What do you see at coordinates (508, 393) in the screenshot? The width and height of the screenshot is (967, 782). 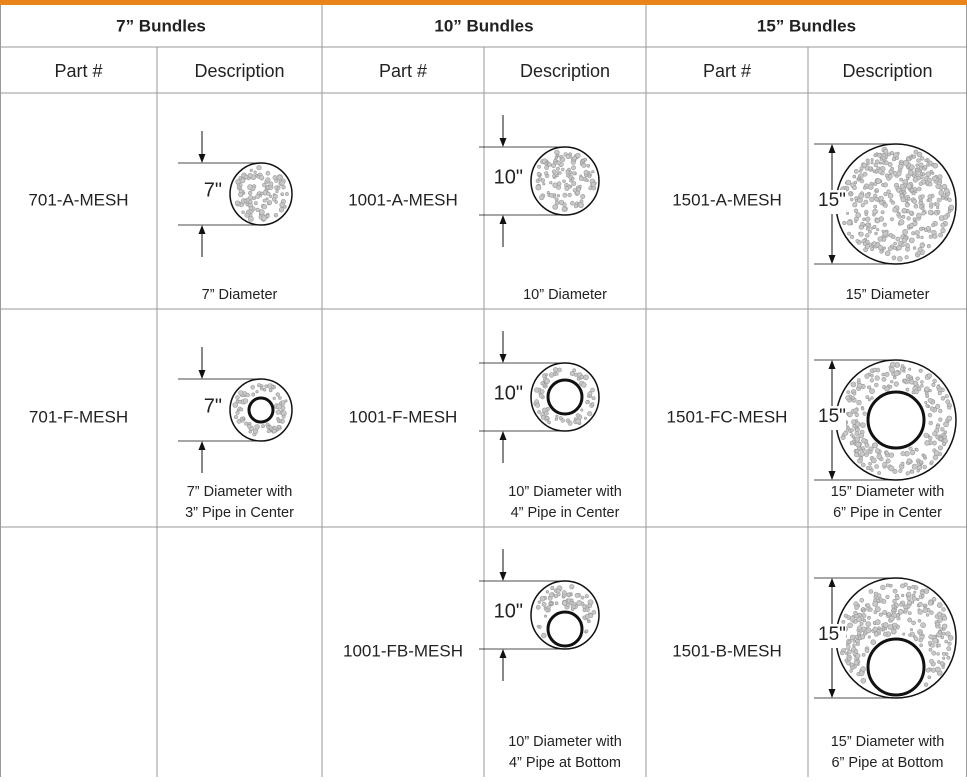 I see `dimension-label: 10"` at bounding box center [508, 393].